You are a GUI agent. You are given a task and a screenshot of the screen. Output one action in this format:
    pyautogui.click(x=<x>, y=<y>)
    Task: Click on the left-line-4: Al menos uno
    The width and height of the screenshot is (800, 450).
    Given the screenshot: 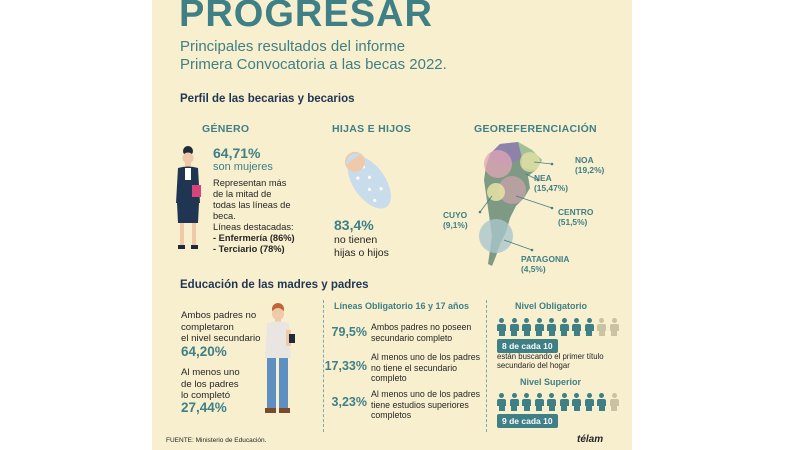 What is the action you would take?
    pyautogui.click(x=210, y=372)
    